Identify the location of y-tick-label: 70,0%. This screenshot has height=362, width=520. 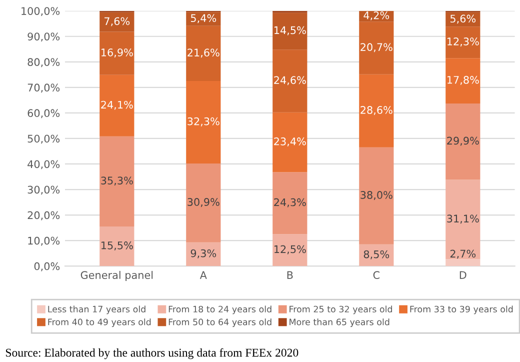
(44, 88).